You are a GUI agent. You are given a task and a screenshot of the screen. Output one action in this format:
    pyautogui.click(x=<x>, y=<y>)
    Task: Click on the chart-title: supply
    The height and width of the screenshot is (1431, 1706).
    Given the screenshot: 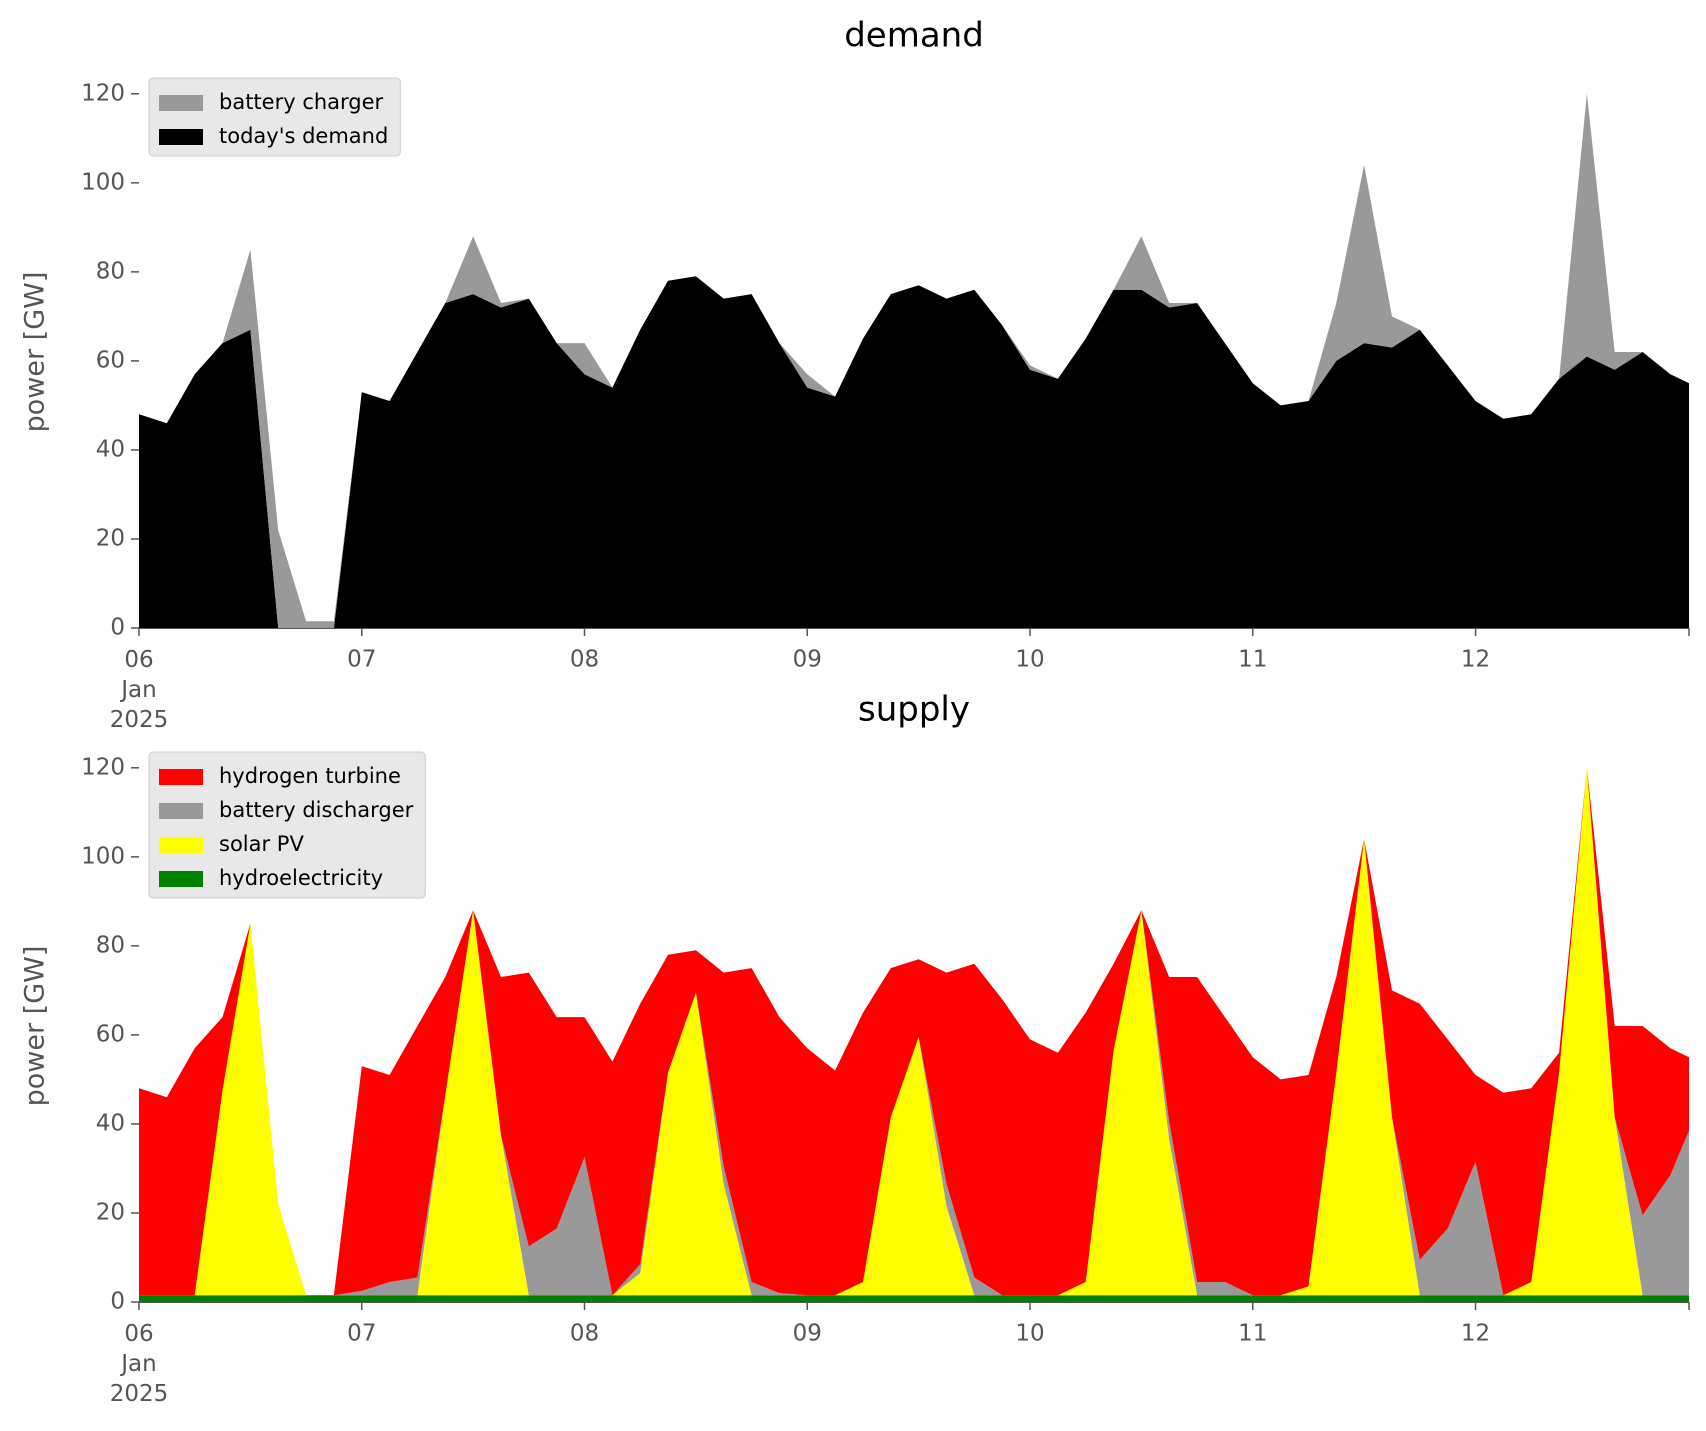 What is the action you would take?
    pyautogui.click(x=914, y=710)
    